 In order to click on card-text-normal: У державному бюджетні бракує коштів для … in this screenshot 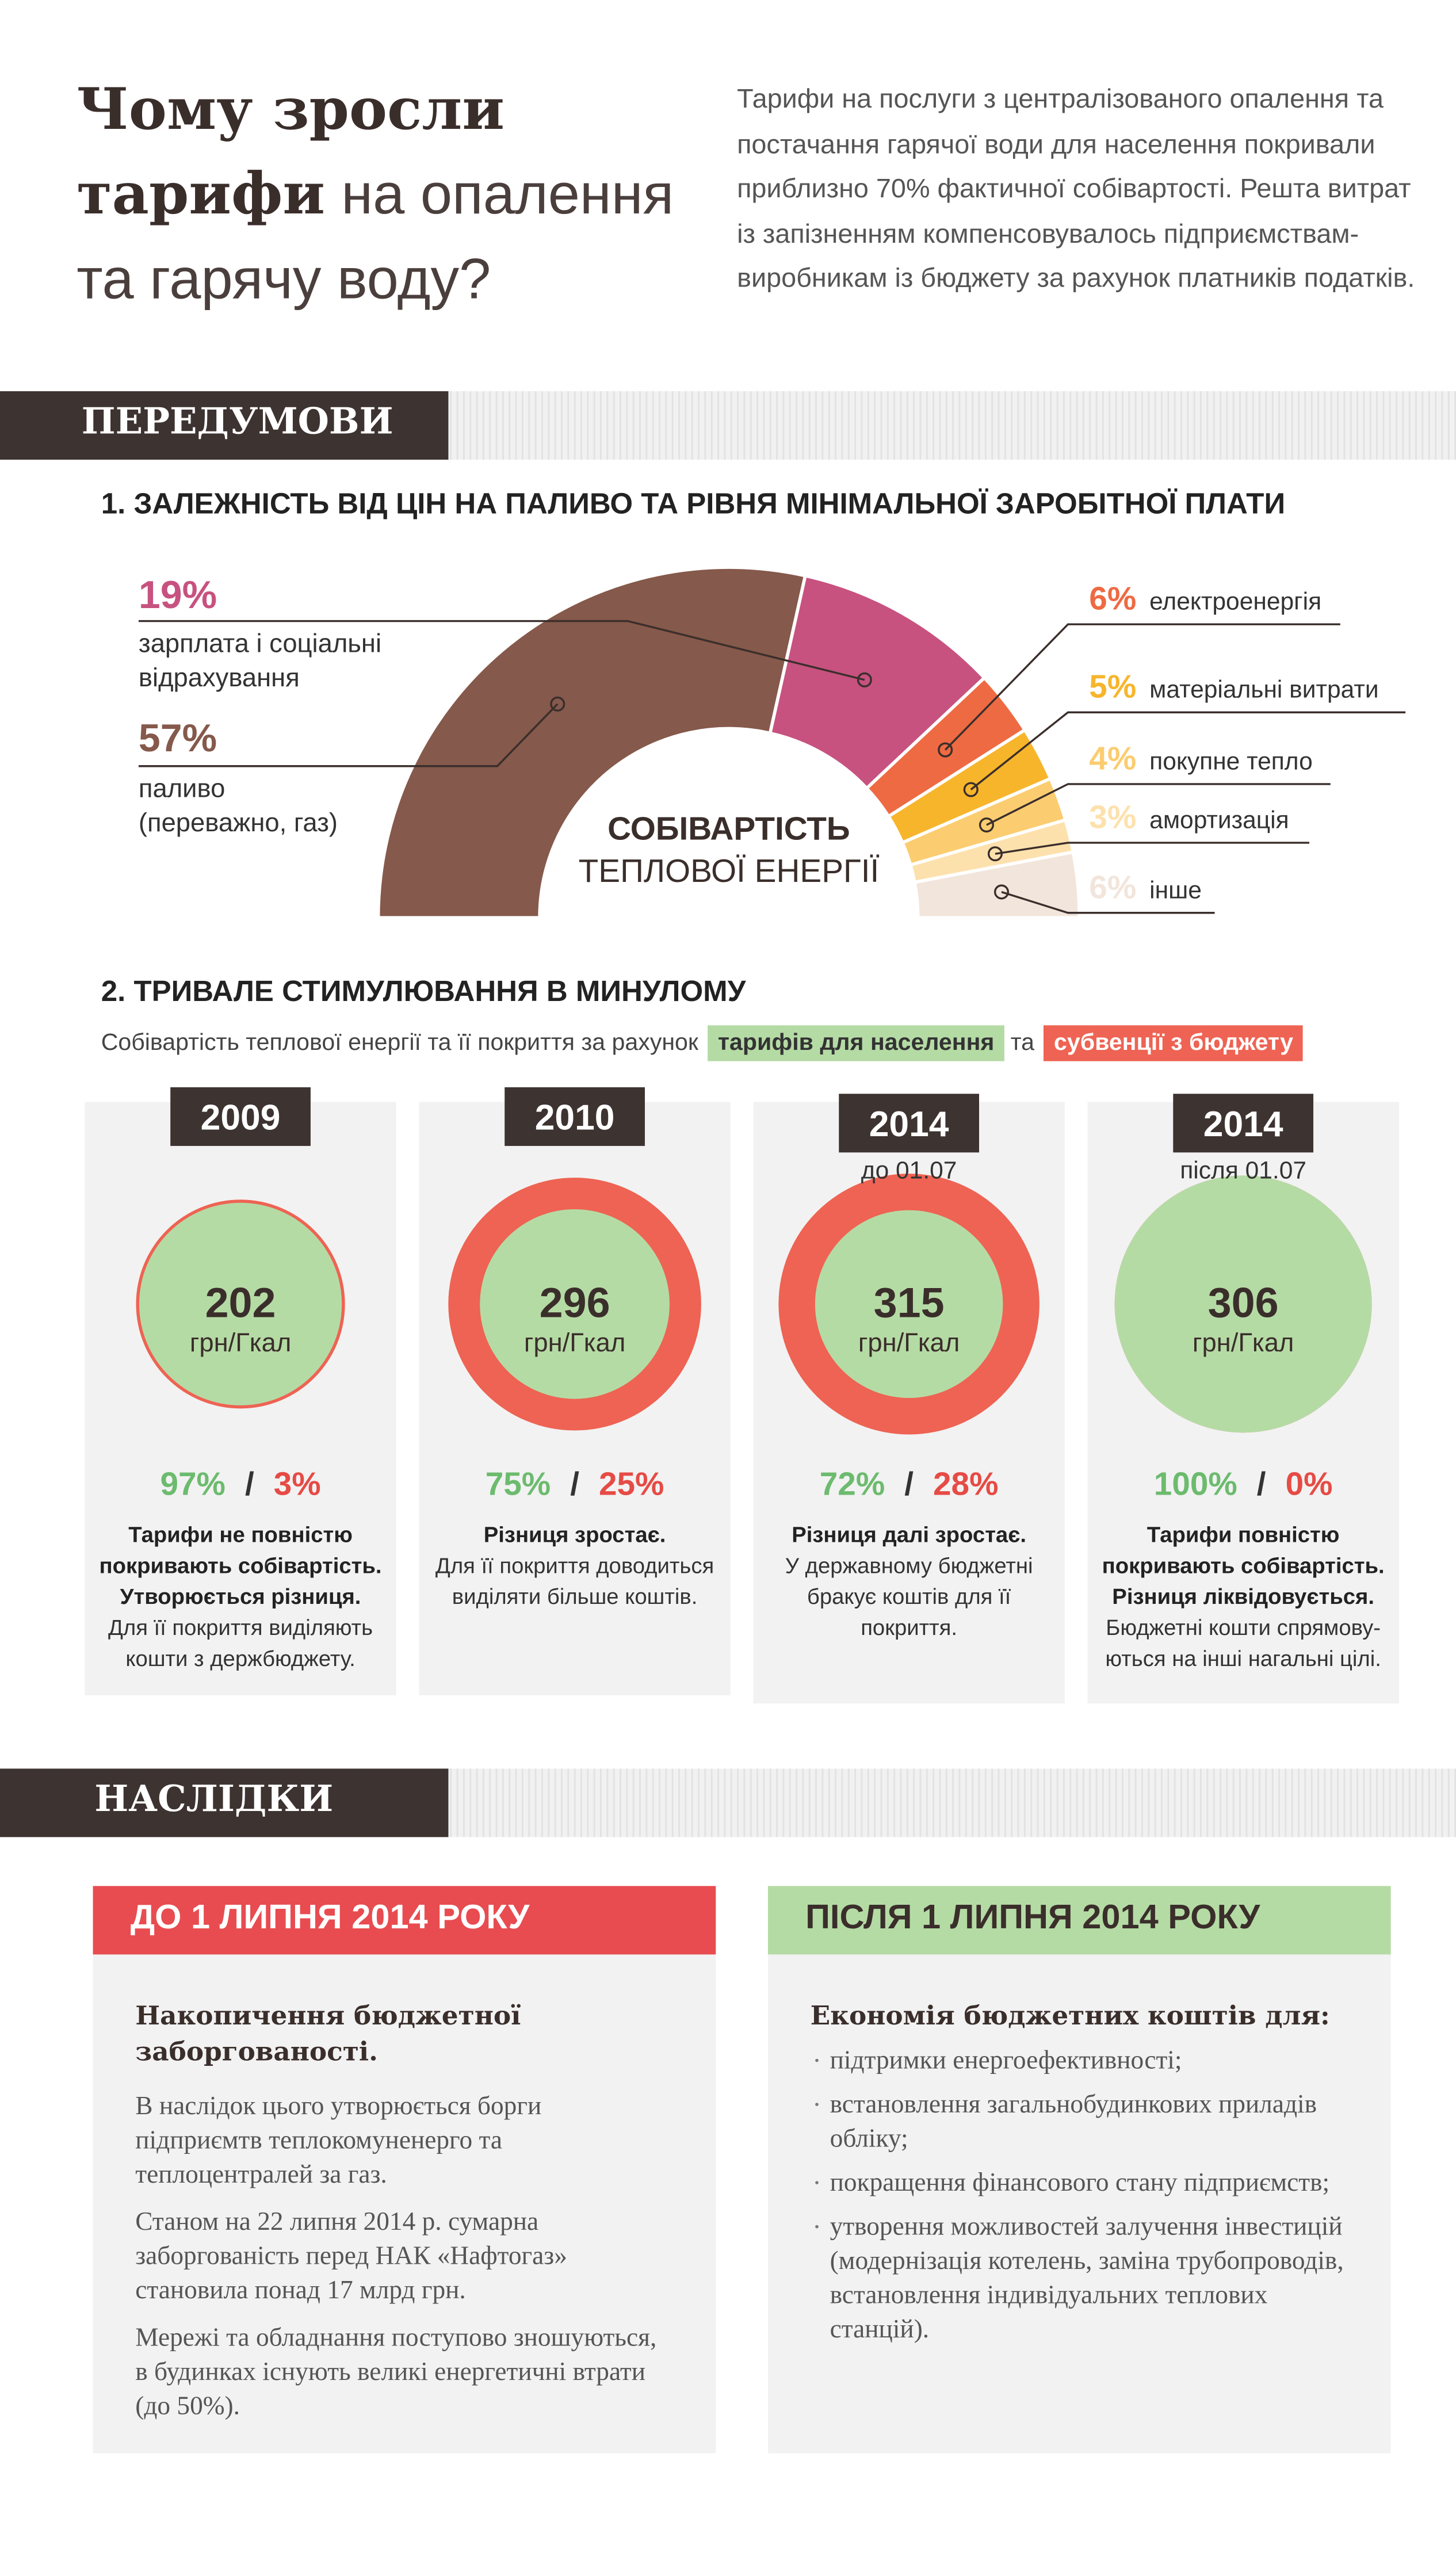, I will do `click(909, 1596)`.